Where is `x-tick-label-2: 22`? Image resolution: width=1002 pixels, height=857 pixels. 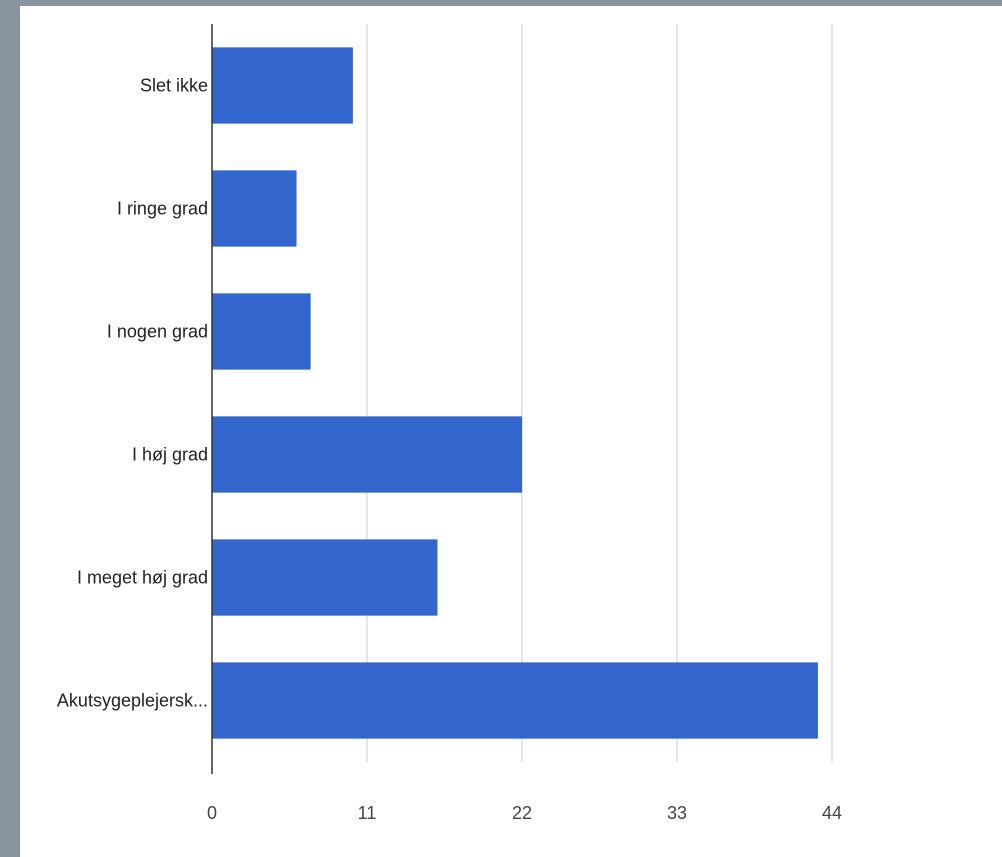 x-tick-label-2: 22 is located at coordinates (522, 813).